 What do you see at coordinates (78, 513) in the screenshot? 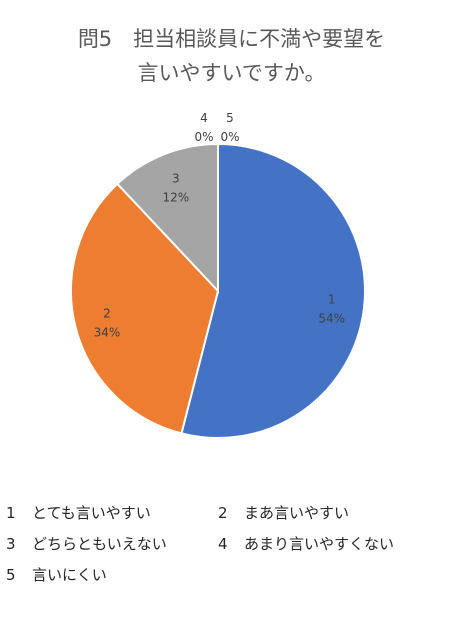
I see `legend-item-1: 1 とても言いやすい` at bounding box center [78, 513].